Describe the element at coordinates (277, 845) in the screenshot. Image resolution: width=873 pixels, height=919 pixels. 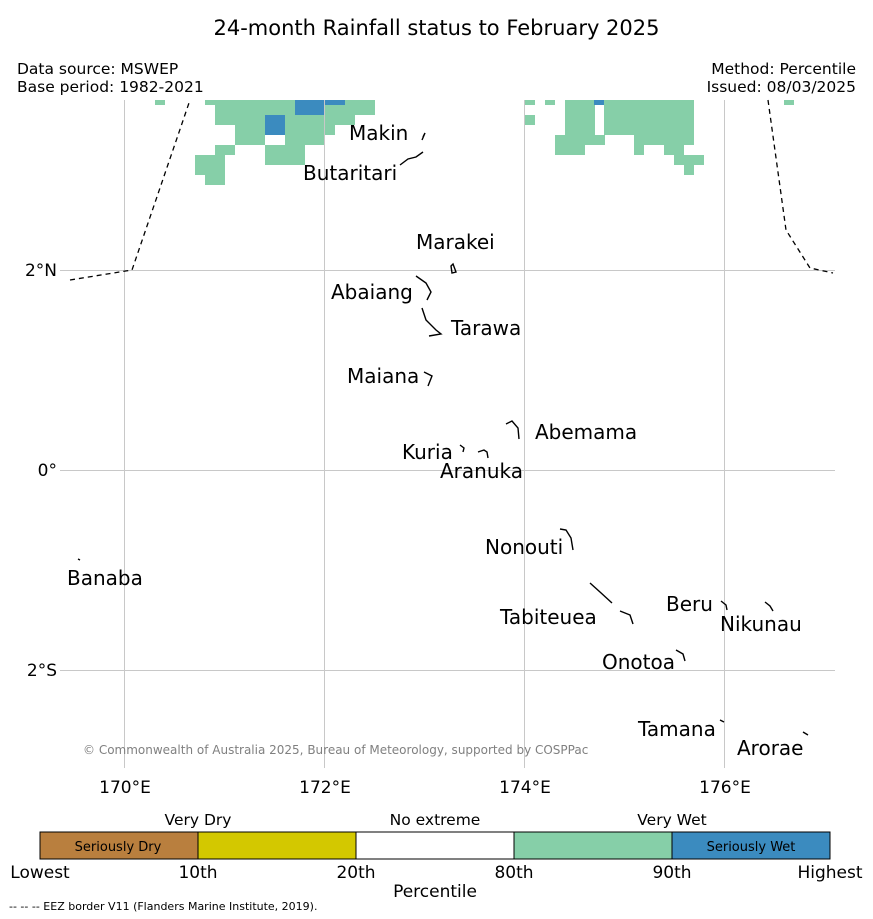
I see `colorbar-seg-very-dry` at that location.